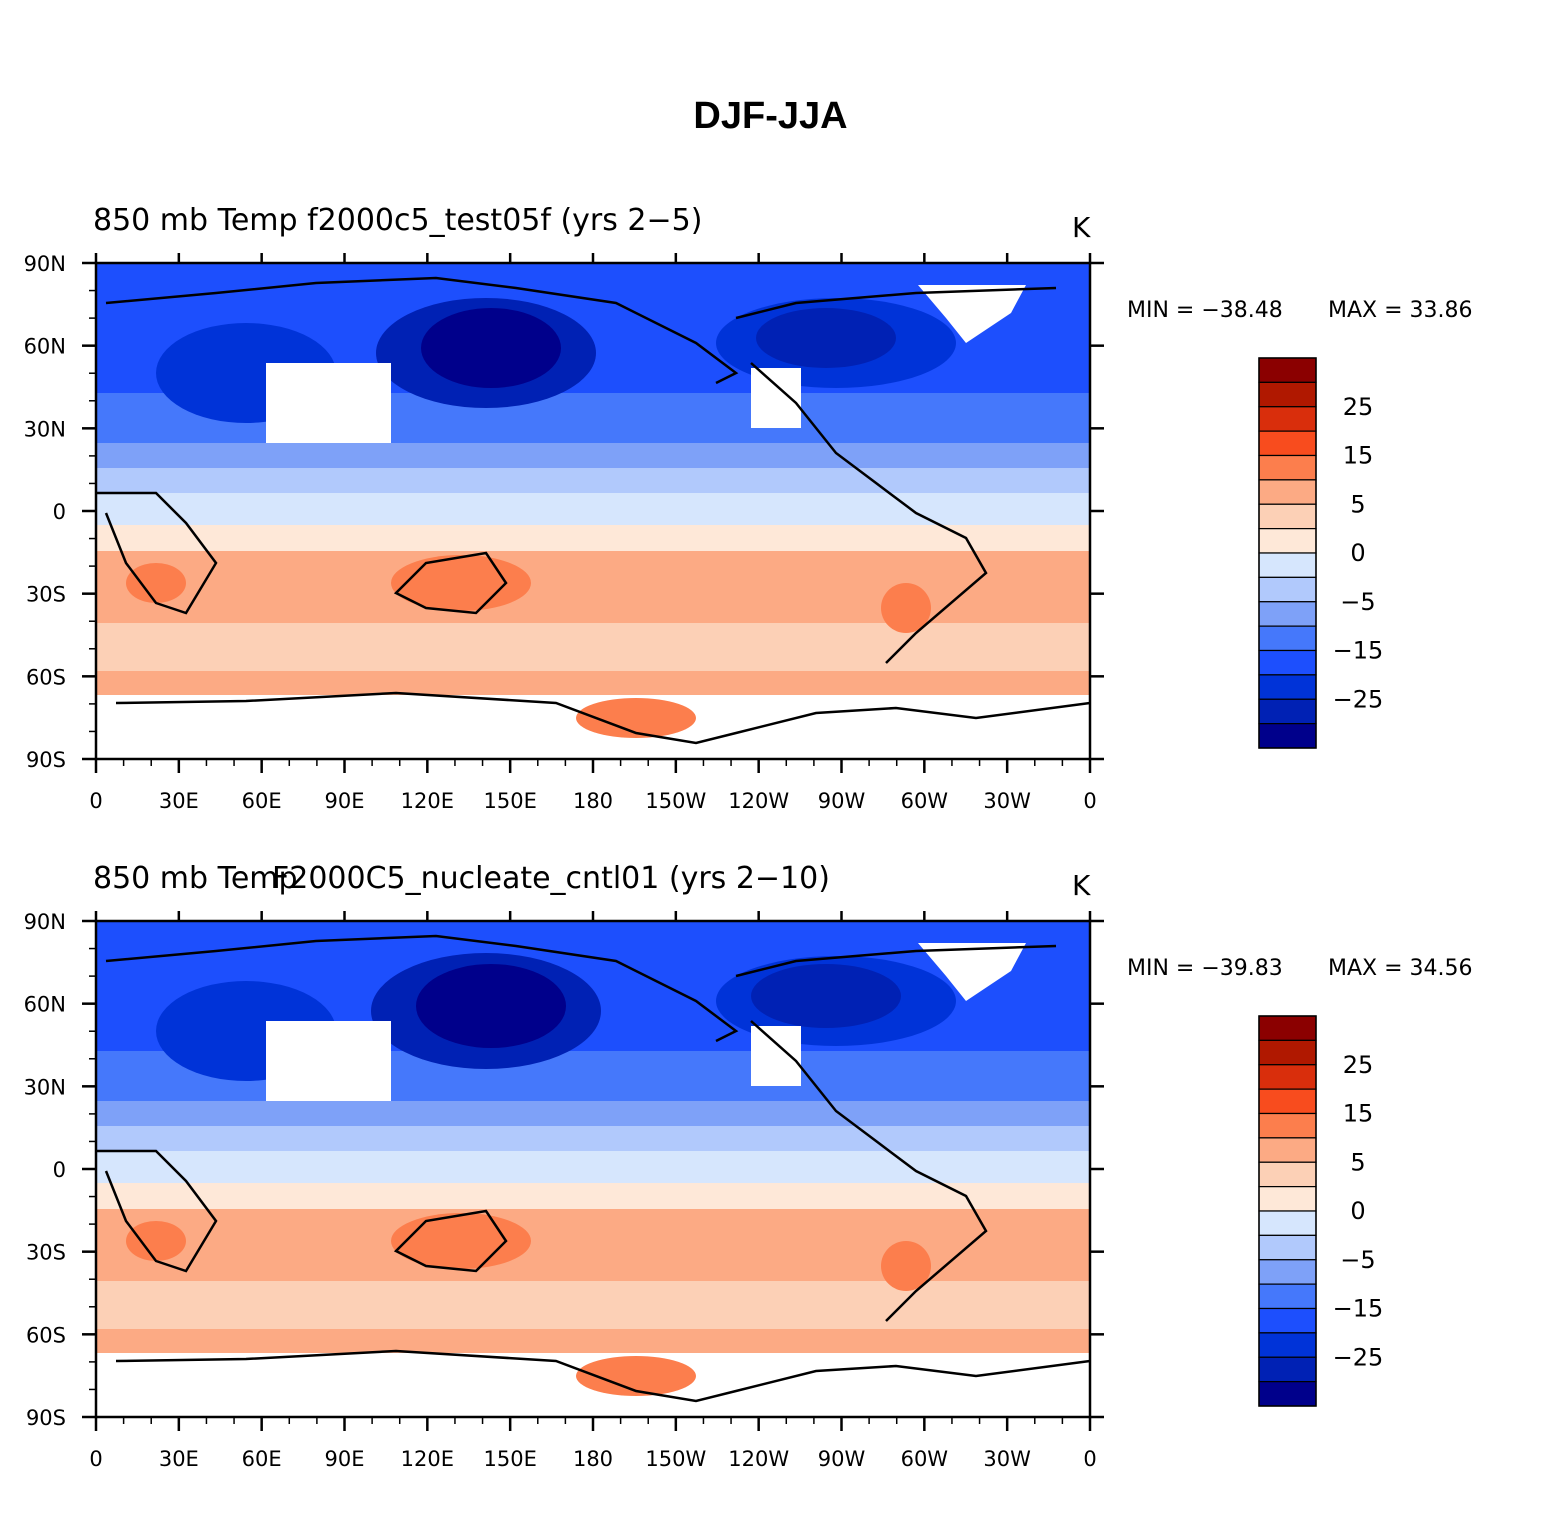 The height and width of the screenshot is (1538, 1541). What do you see at coordinates (195, 878) in the screenshot?
I see `panel-title: 850 mb Temp` at bounding box center [195, 878].